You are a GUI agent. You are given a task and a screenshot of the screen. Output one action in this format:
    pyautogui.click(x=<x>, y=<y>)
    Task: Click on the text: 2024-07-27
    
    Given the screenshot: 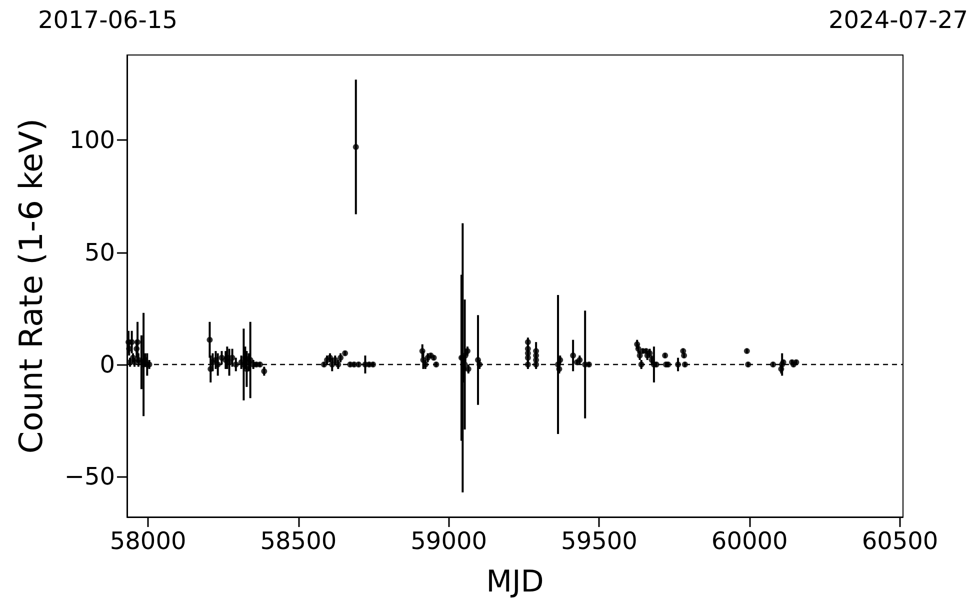 What is the action you would take?
    pyautogui.click(x=898, y=20)
    